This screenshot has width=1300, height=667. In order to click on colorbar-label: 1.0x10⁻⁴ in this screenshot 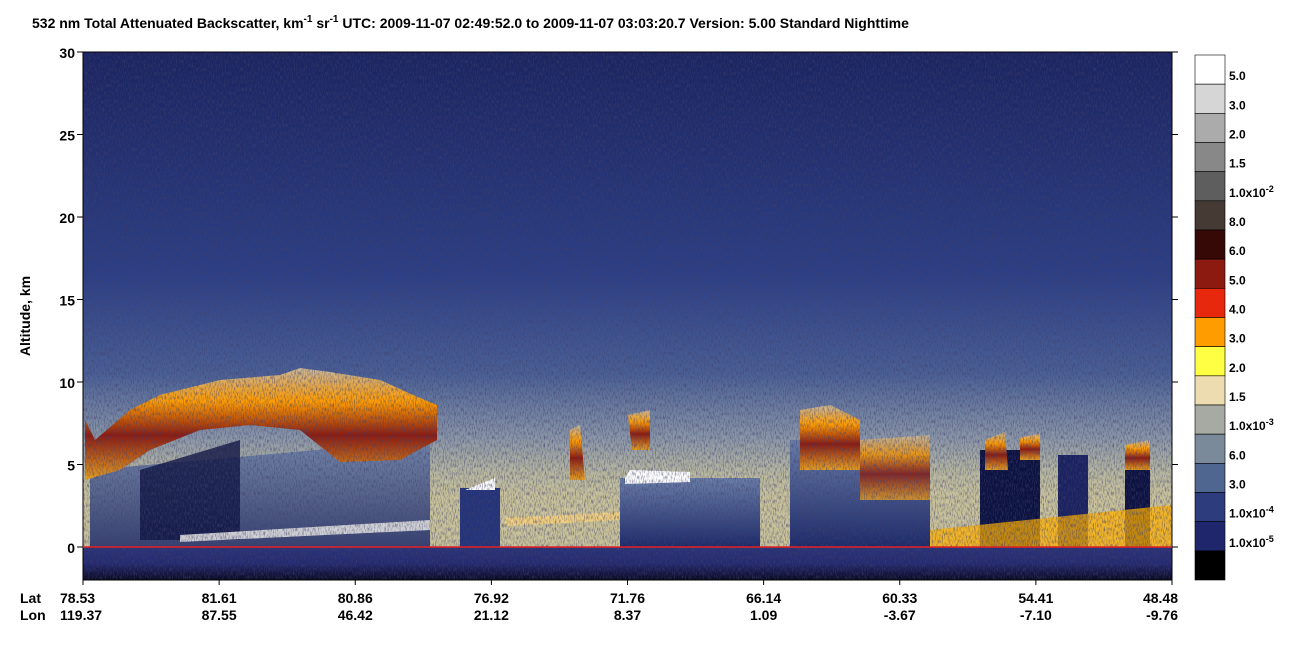, I will do `click(1251, 513)`.